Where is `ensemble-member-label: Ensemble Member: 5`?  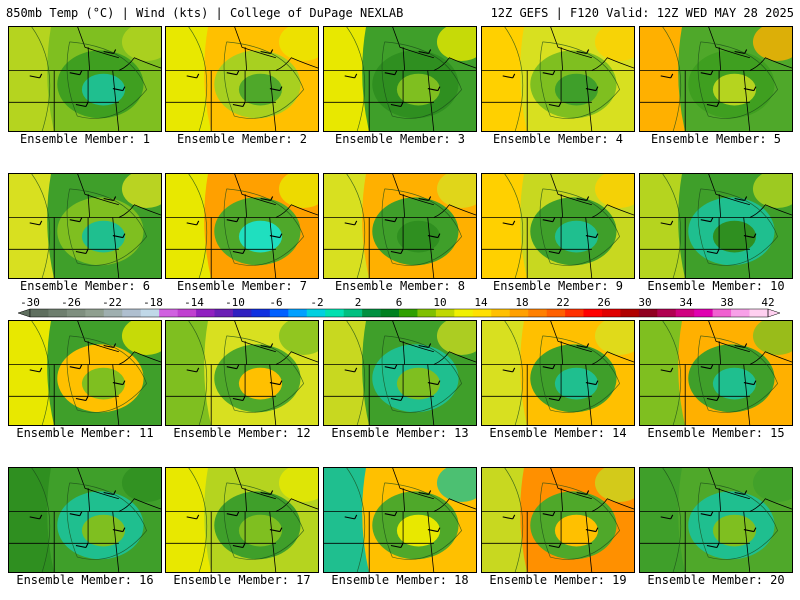 ensemble-member-label: Ensemble Member: 5 is located at coordinates (716, 139).